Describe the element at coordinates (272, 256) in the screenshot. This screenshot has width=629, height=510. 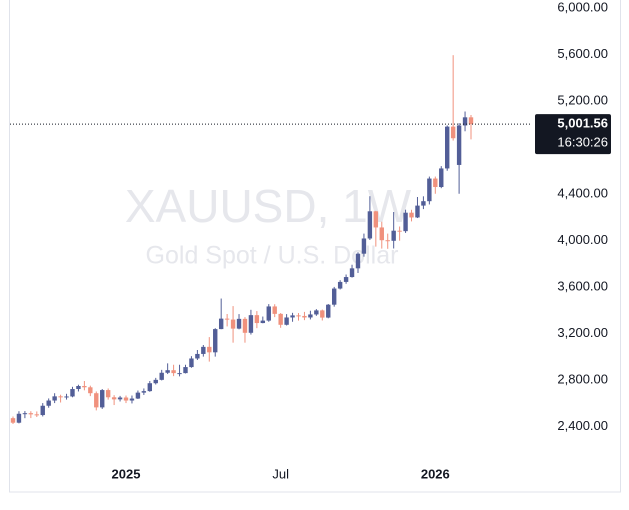
I see `watermark-description: Gold Spot / U.S. Dollar` at that location.